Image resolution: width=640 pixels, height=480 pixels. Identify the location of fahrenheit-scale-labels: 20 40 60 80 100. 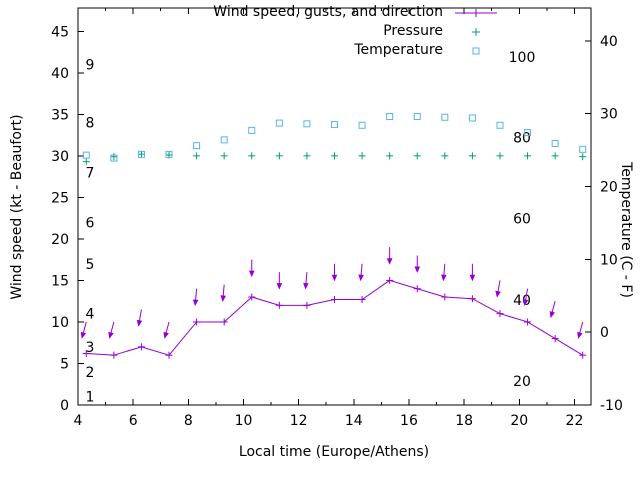
(522, 220).